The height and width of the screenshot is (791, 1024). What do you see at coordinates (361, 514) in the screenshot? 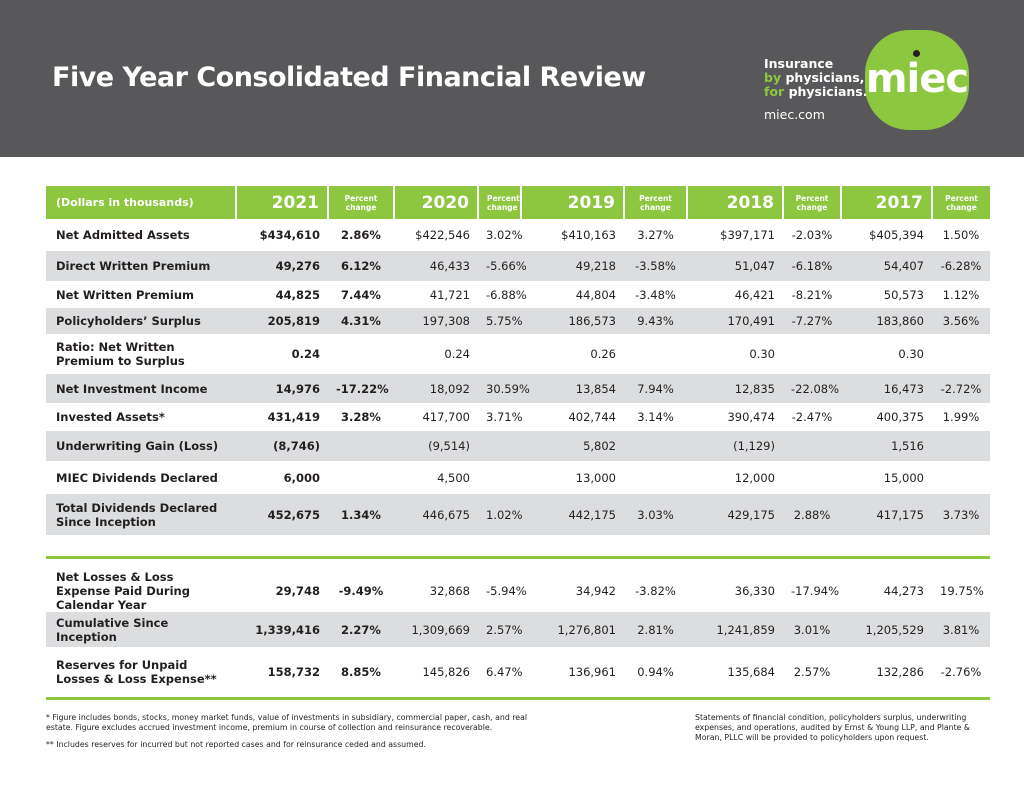
I see `percent-change-cell: 1.34%` at bounding box center [361, 514].